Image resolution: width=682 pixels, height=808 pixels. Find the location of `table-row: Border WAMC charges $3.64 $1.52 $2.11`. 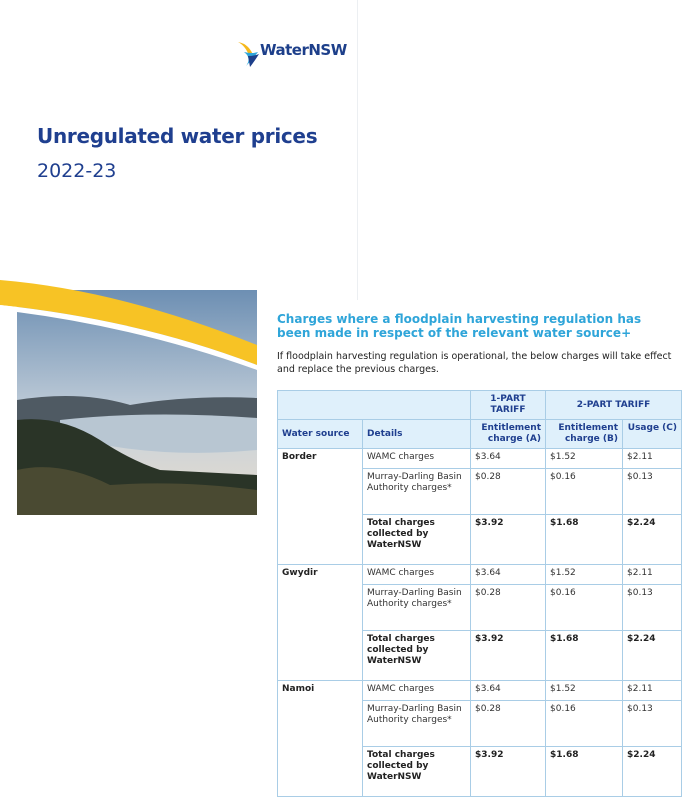

table-row: Border WAMC charges $3.64 $1.52 $2.11 is located at coordinates (479, 506).